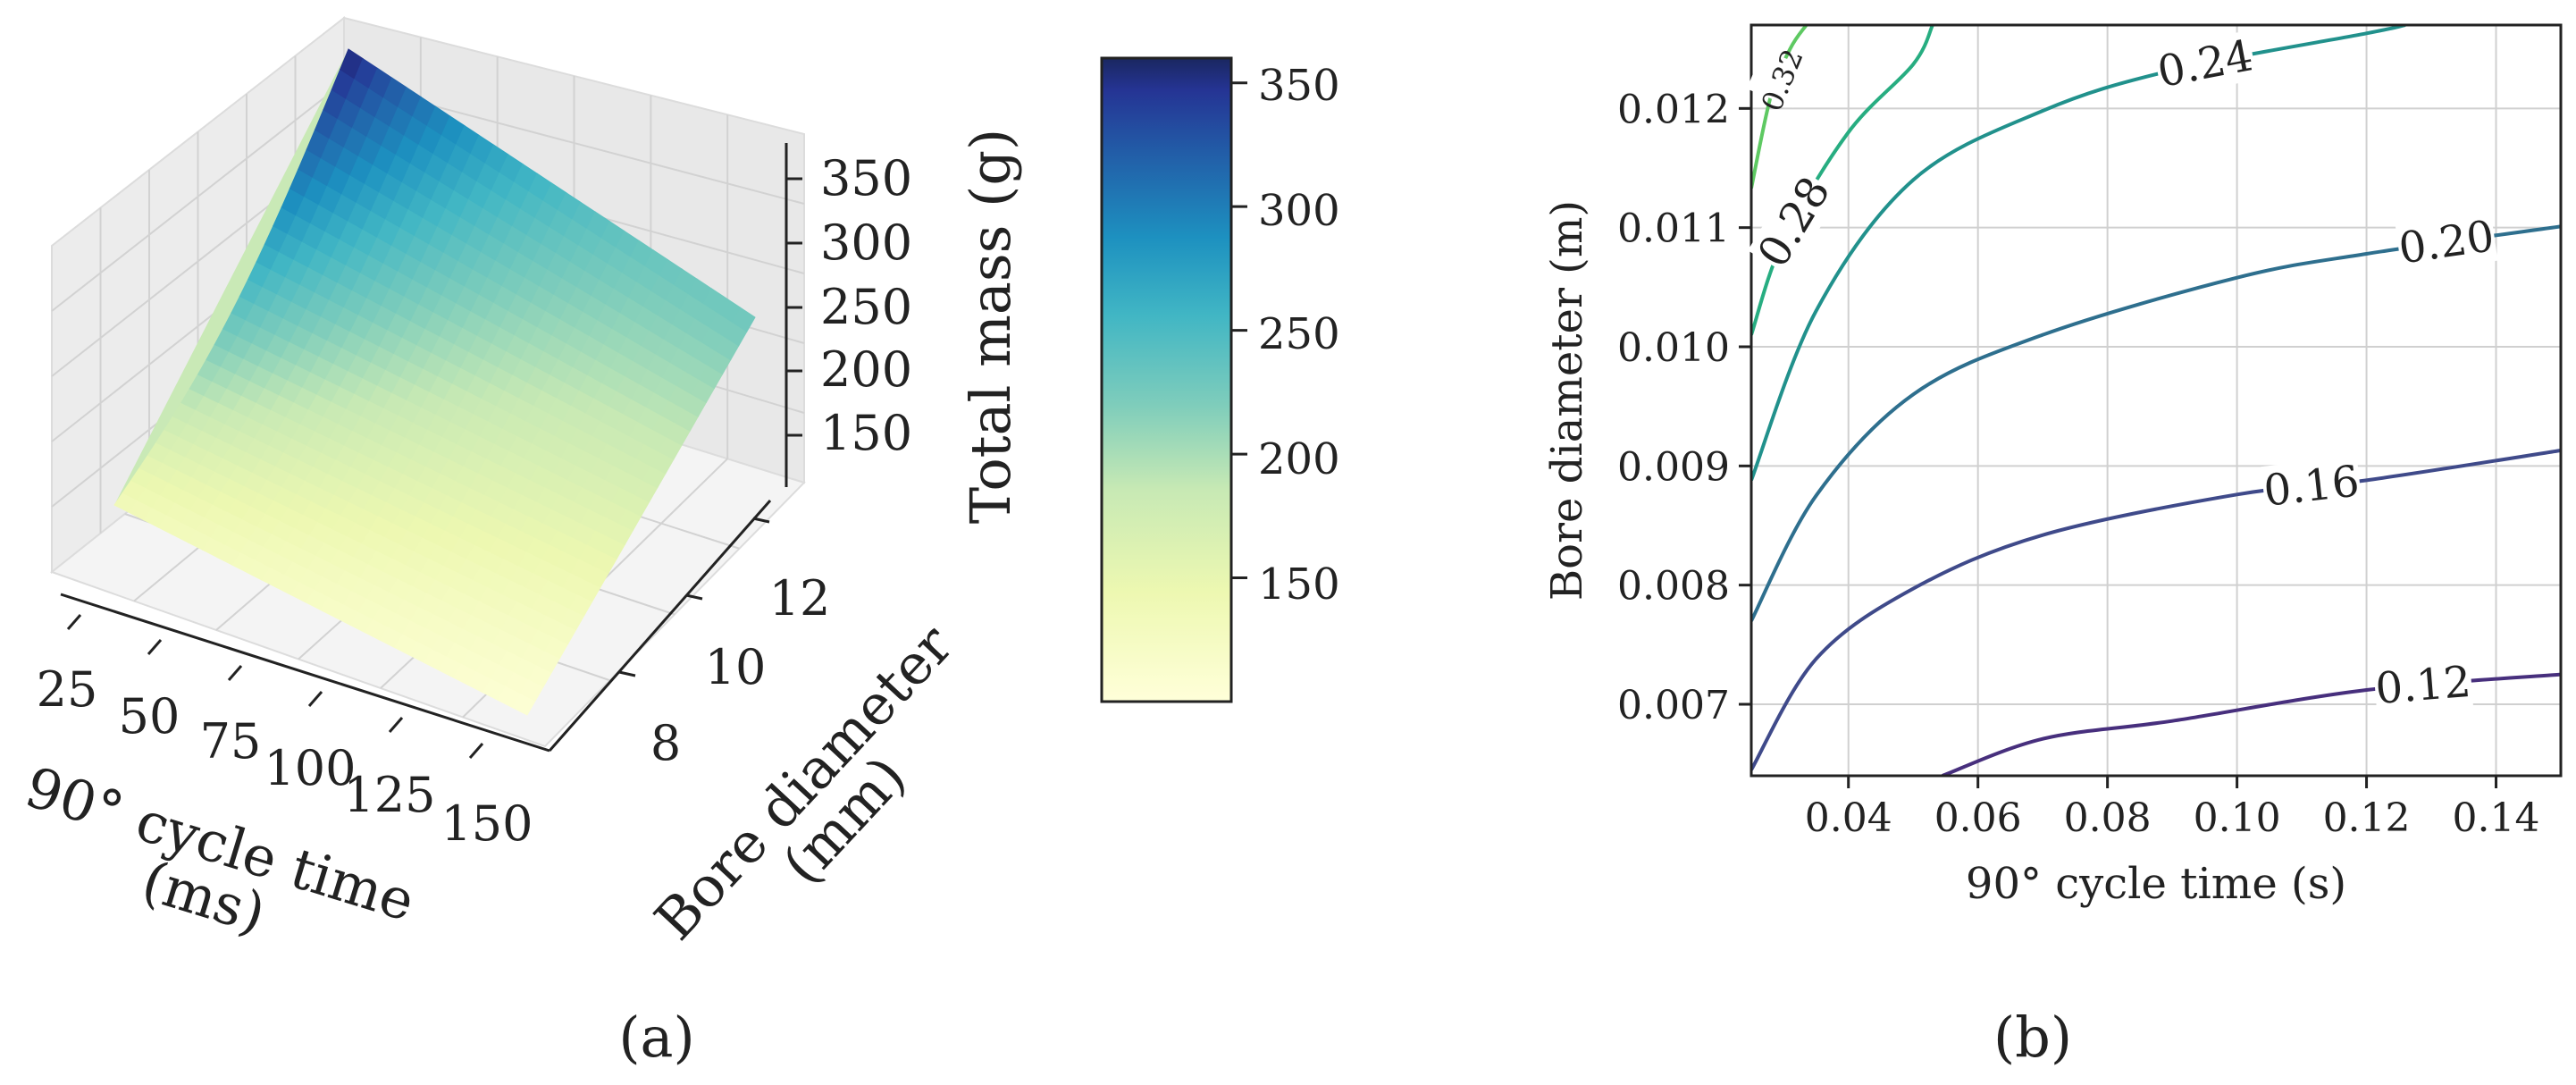  I want to click on y-tick-label: 10, so click(736, 667).